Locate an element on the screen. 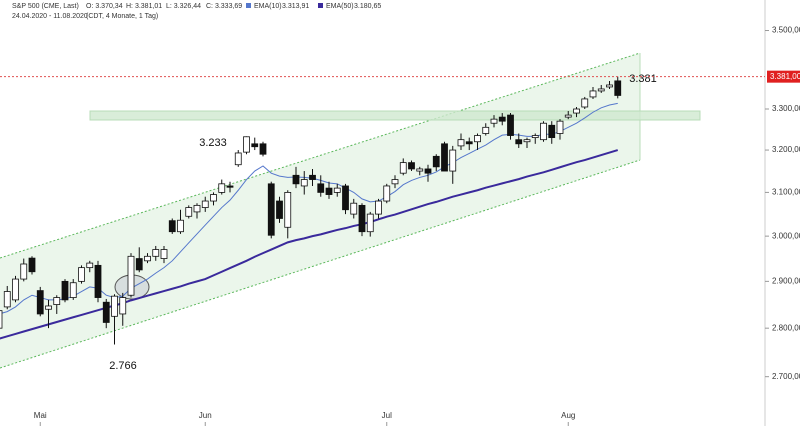  y-tick-label: 3.200,00 is located at coordinates (786, 149).